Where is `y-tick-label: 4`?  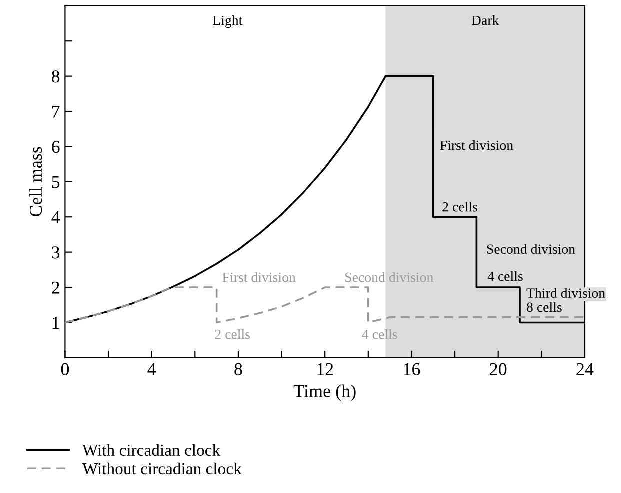 y-tick-label: 4 is located at coordinates (56, 217).